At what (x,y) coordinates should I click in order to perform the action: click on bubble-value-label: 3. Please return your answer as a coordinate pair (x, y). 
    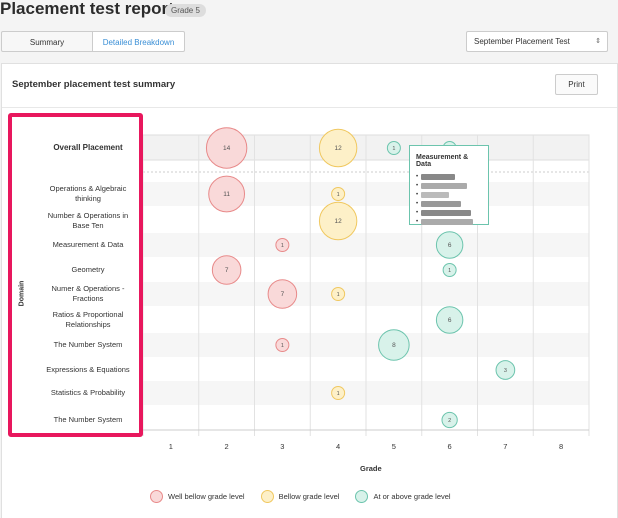
    Looking at the image, I should click on (505, 371).